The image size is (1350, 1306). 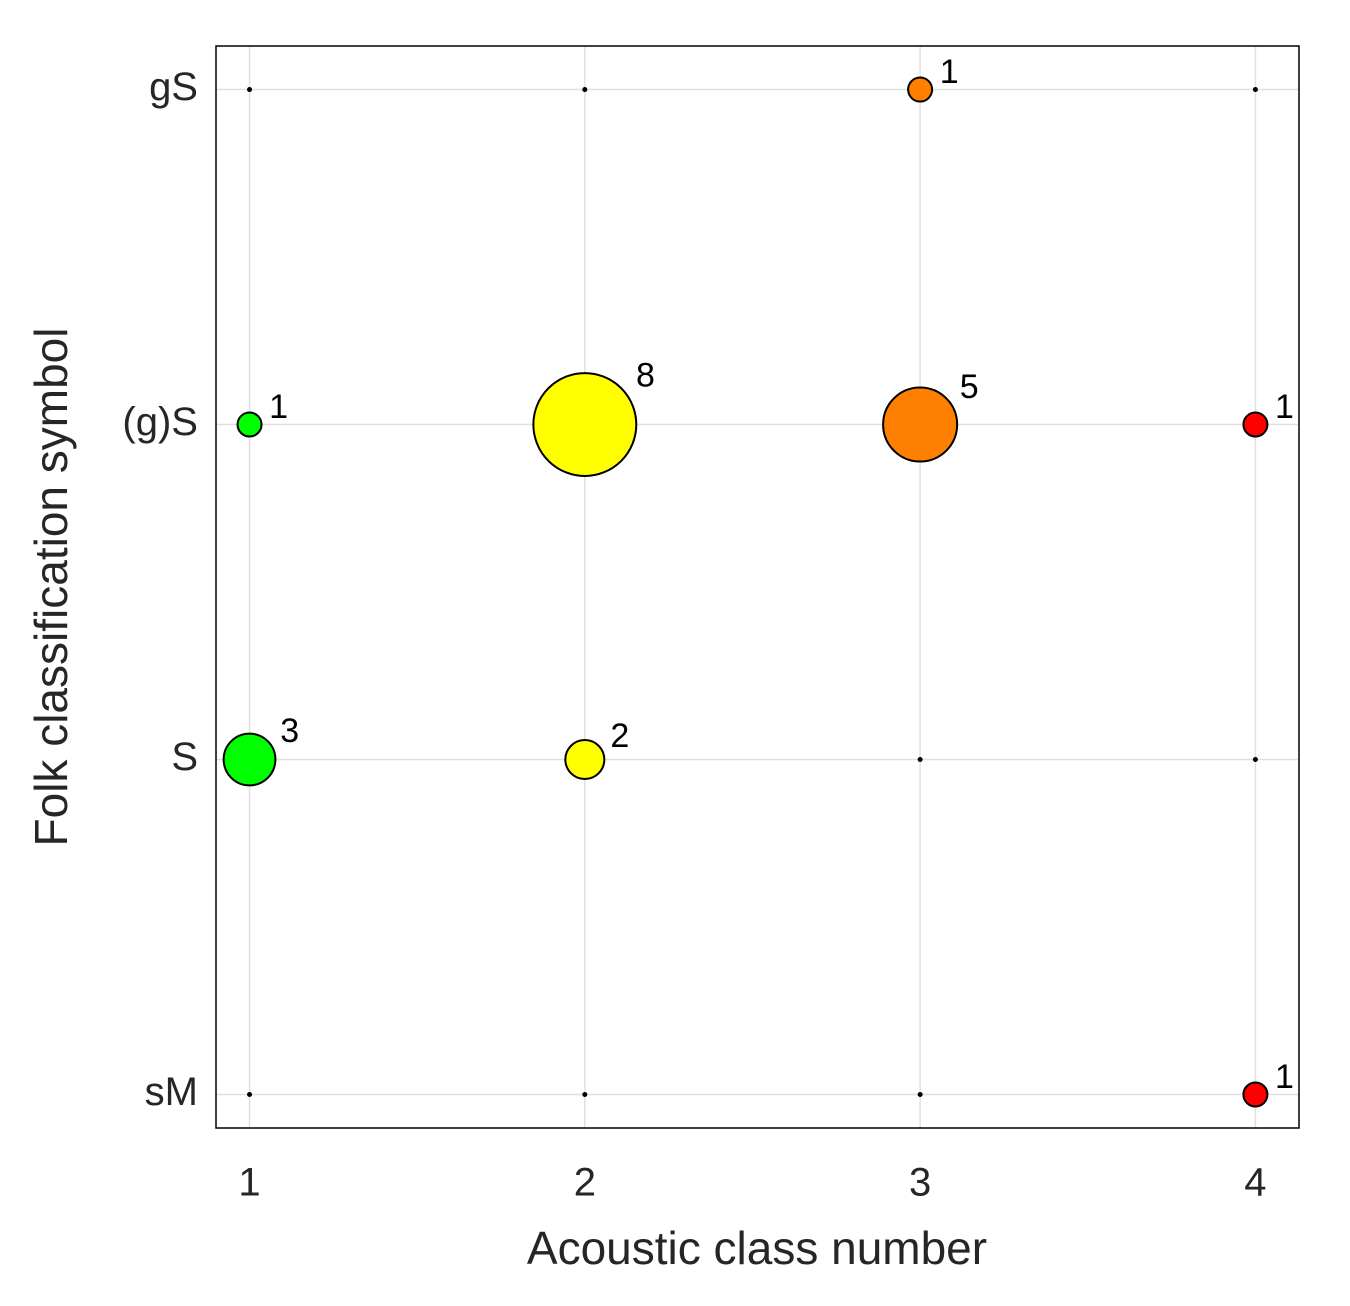 I want to click on data-label: 5, so click(x=969, y=387).